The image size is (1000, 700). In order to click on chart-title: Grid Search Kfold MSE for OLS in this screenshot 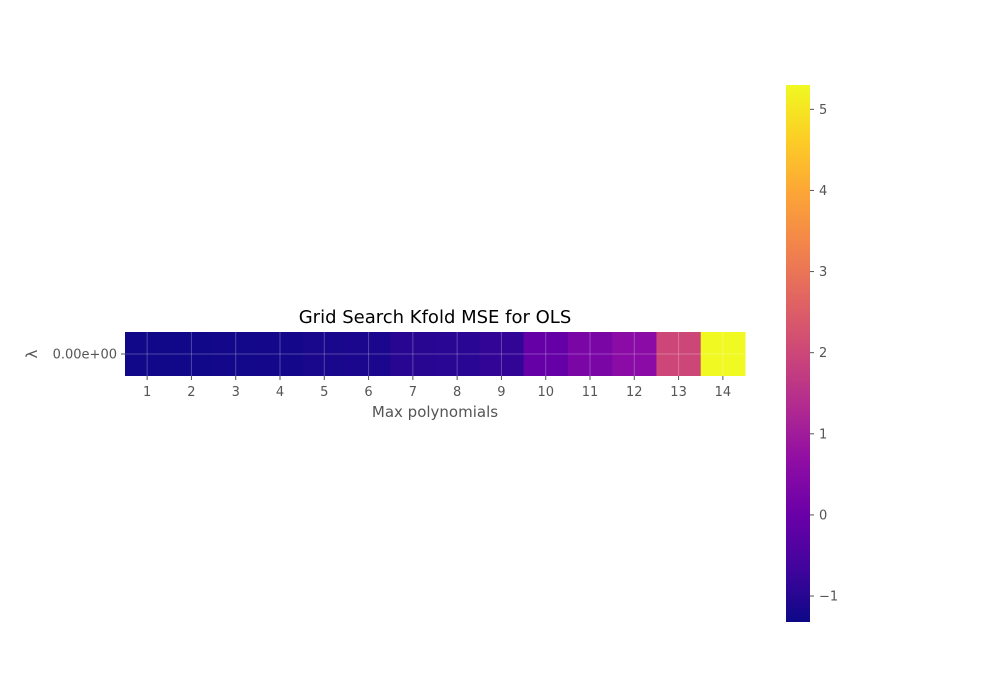, I will do `click(435, 317)`.